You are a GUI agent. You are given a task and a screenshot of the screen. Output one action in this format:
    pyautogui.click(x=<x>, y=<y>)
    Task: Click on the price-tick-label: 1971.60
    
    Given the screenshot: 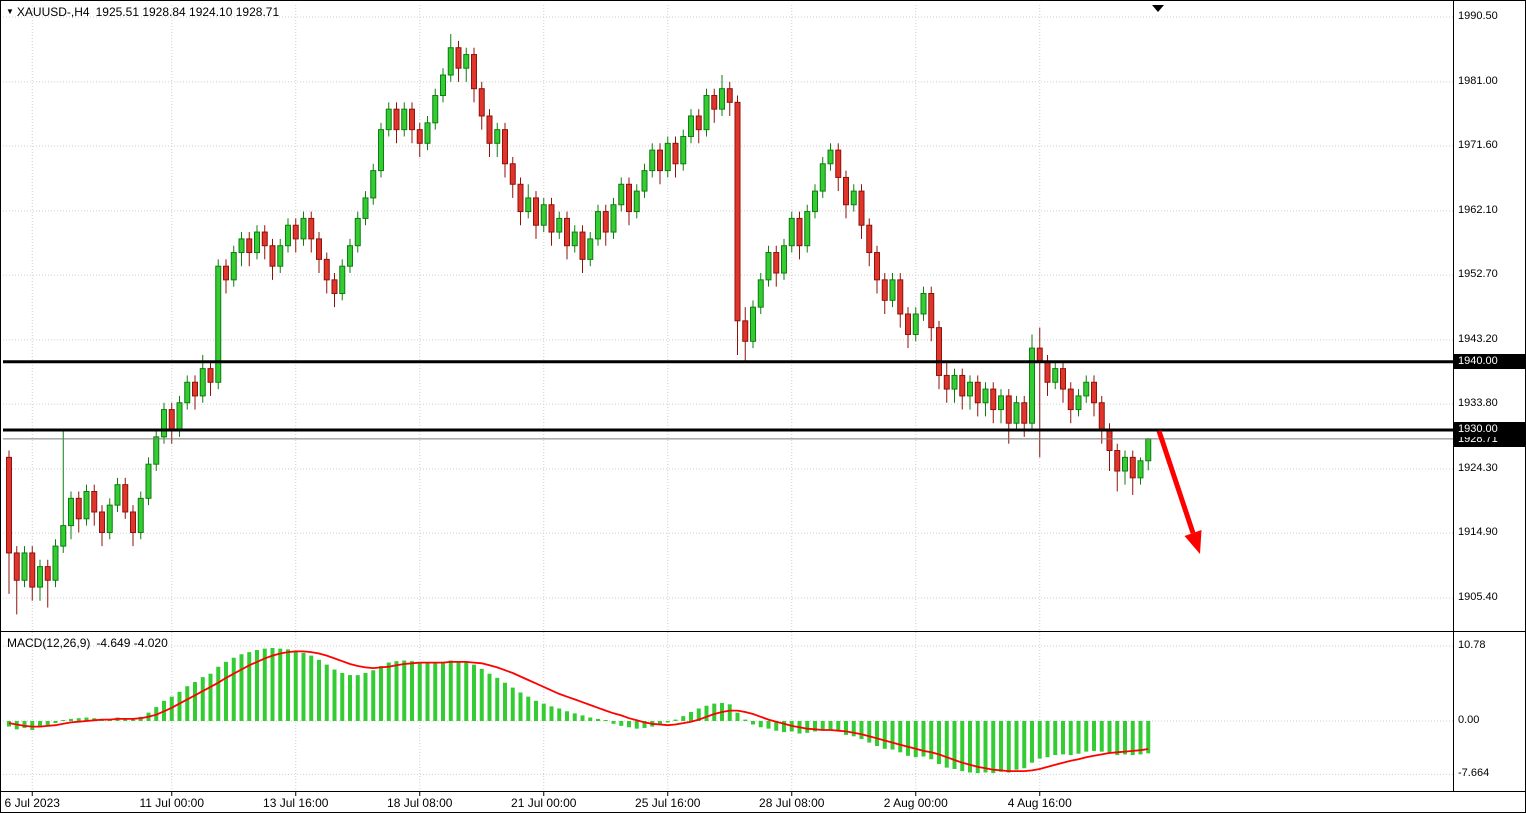 What is the action you would take?
    pyautogui.click(x=1478, y=145)
    